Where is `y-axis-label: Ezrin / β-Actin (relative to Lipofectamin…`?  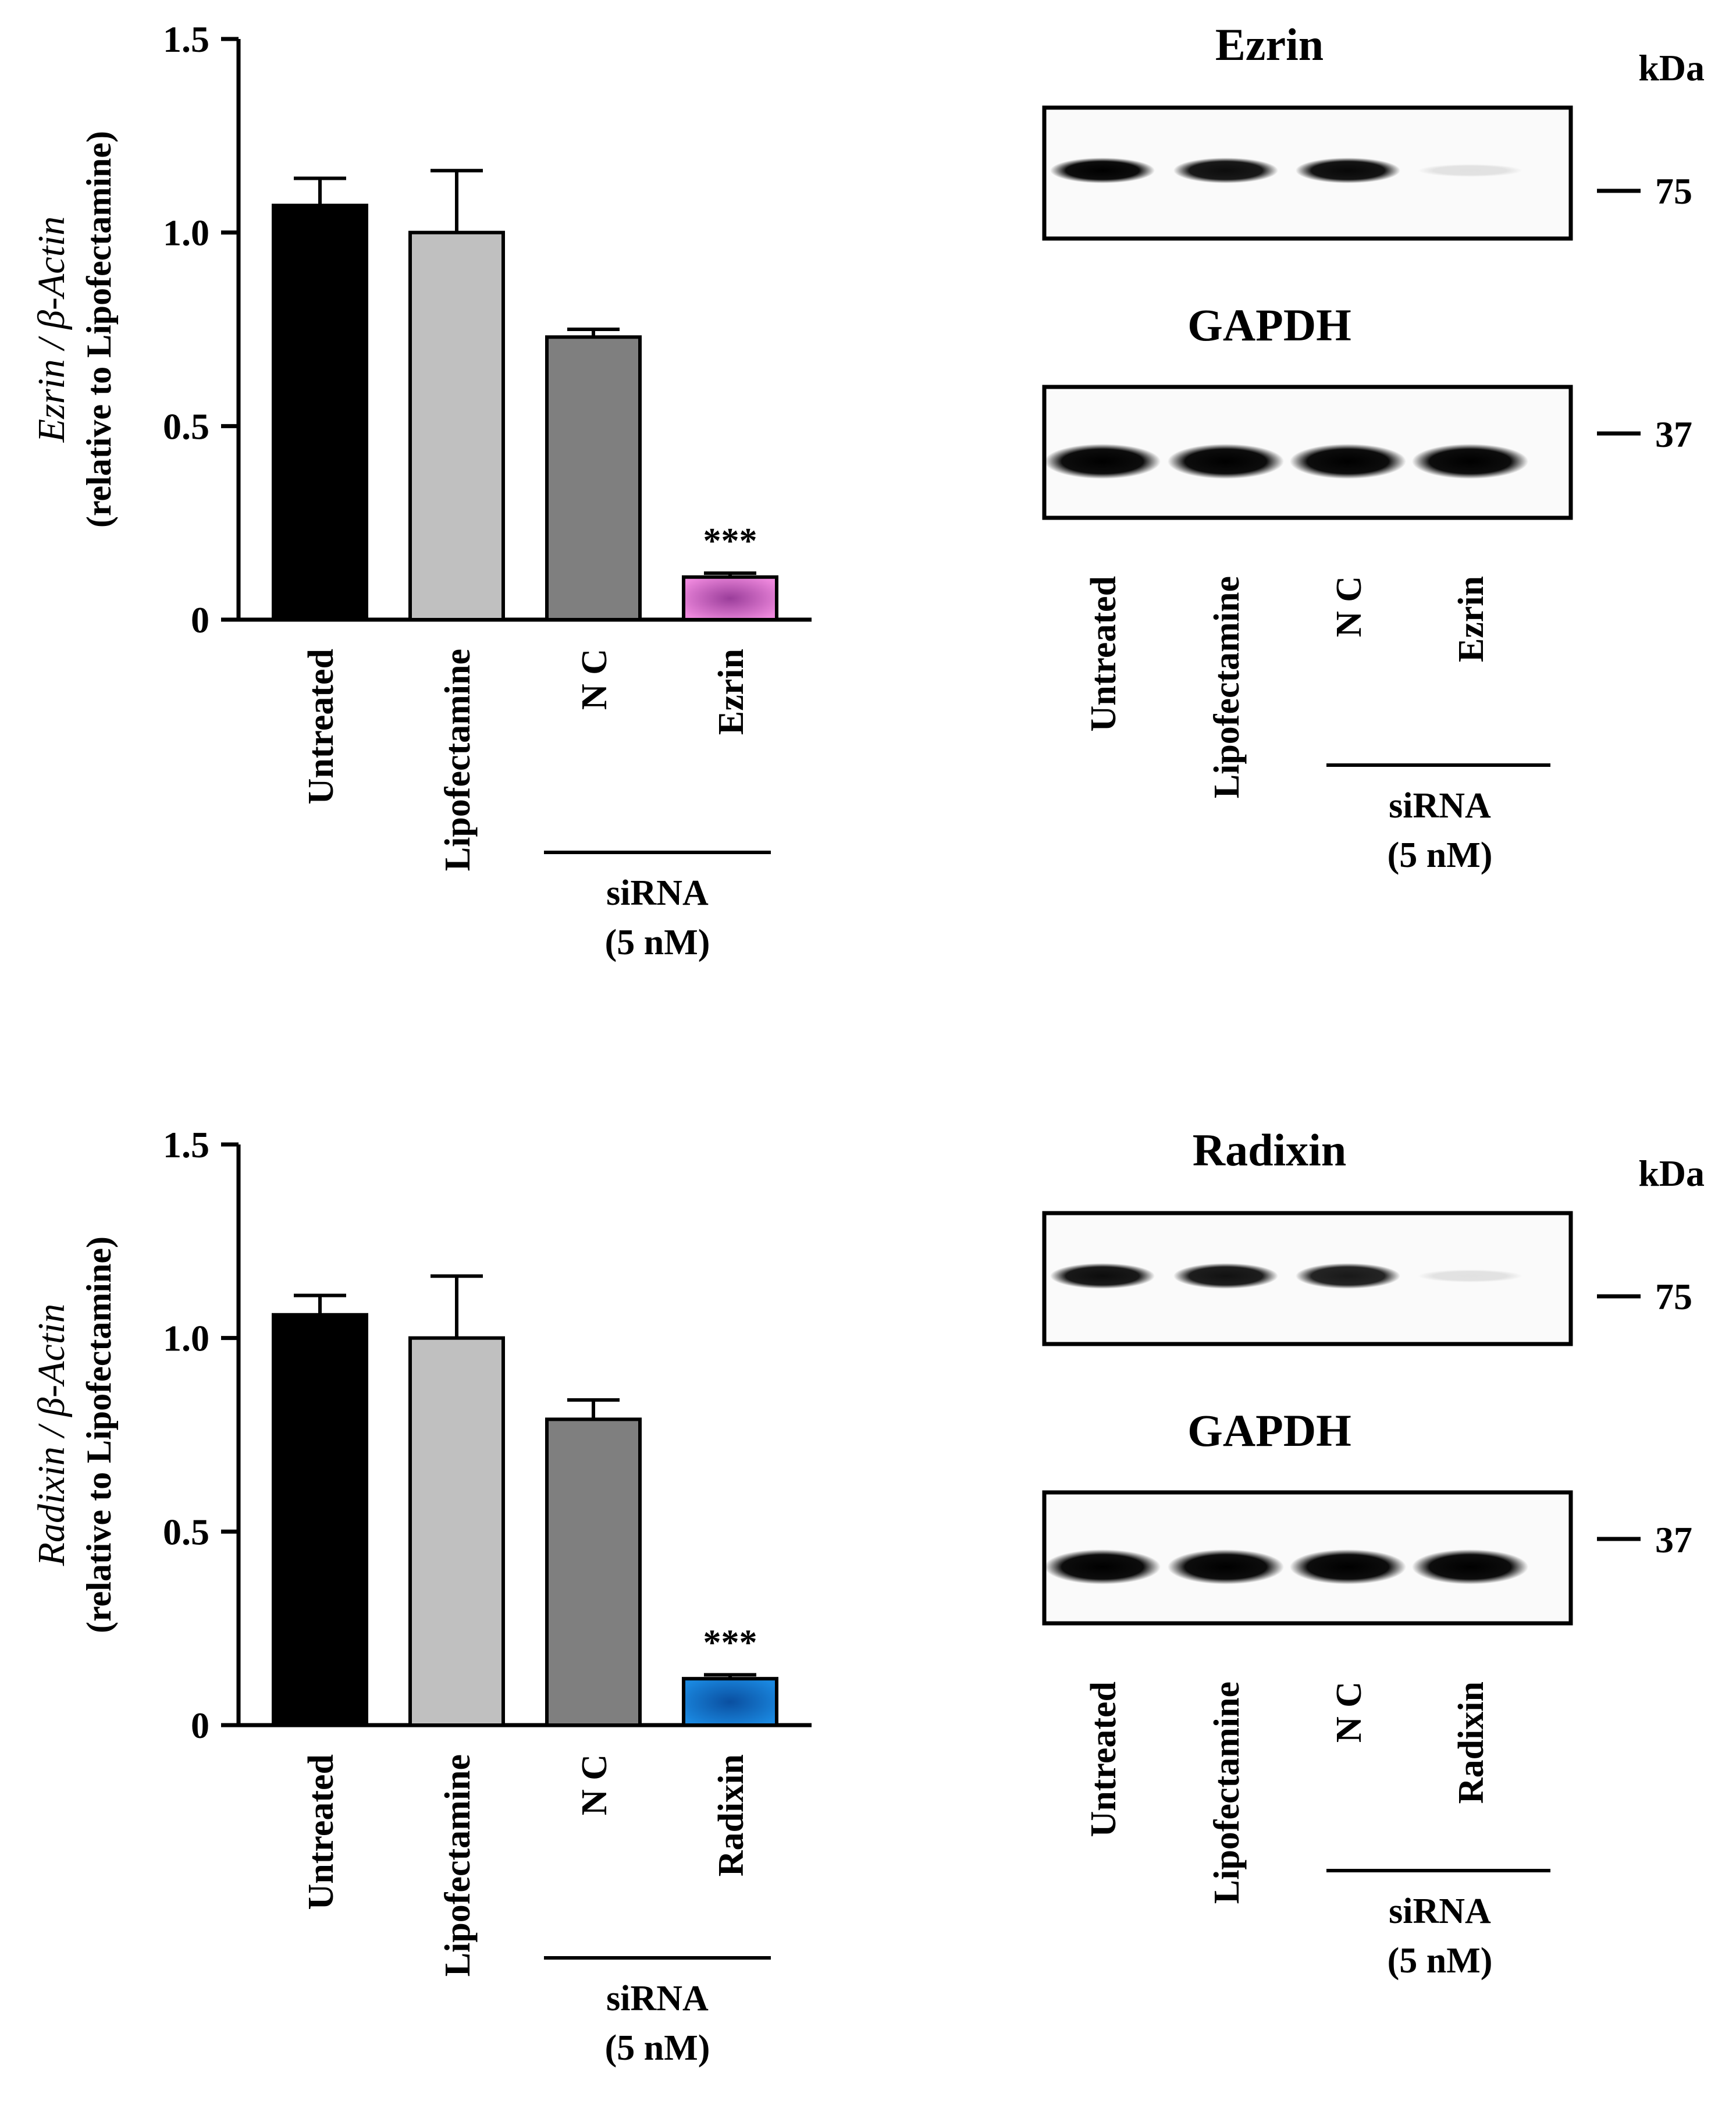
y-axis-label: Ezrin / β-Actin (relative to Lipofectamin… is located at coordinates (74, 330).